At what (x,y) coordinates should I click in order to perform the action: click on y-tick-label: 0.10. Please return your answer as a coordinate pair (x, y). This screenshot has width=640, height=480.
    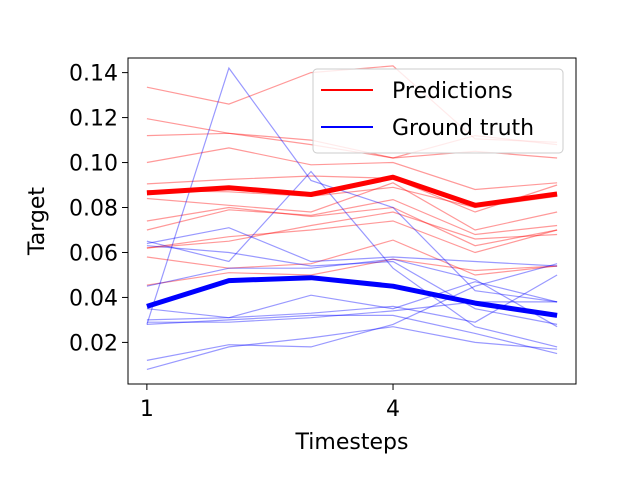
    Looking at the image, I should click on (93, 164).